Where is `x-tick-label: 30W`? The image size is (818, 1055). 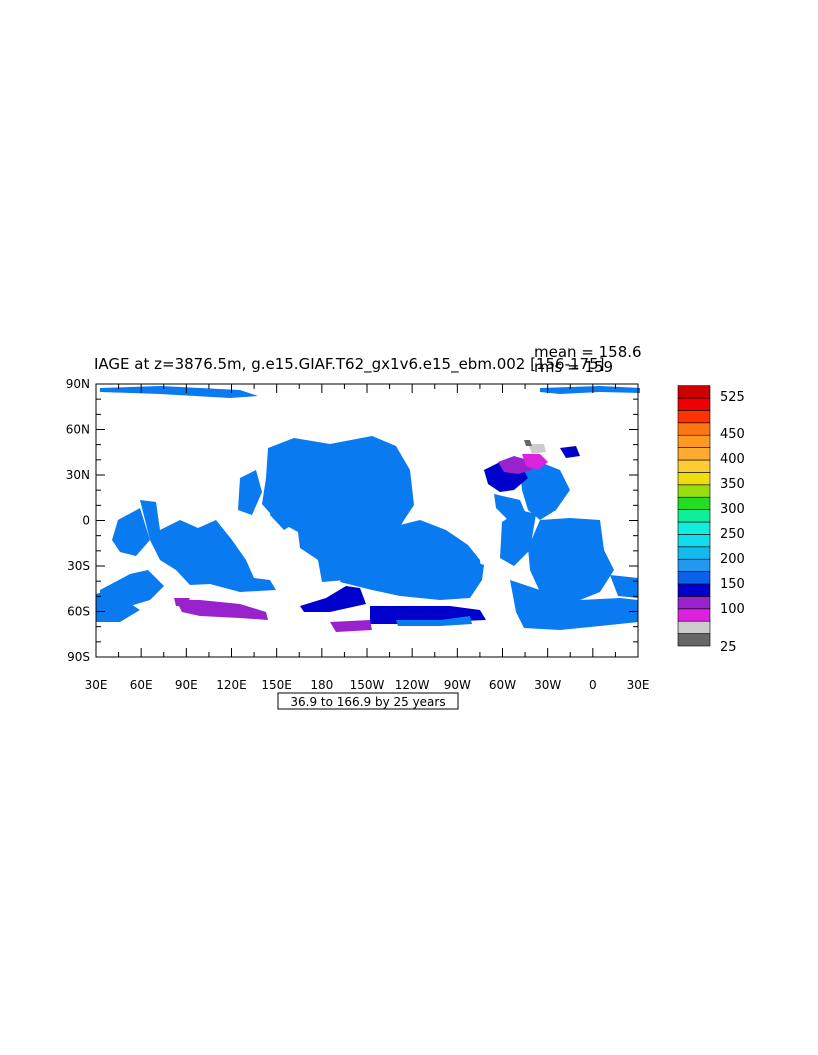 x-tick-label: 30W is located at coordinates (547, 685).